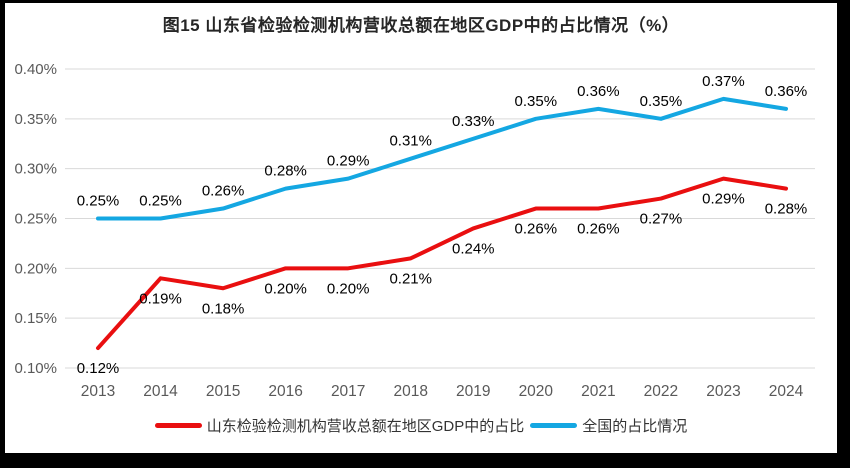 This screenshot has width=850, height=468. Describe the element at coordinates (410, 391) in the screenshot. I see `x-tick-label: 2018` at that location.